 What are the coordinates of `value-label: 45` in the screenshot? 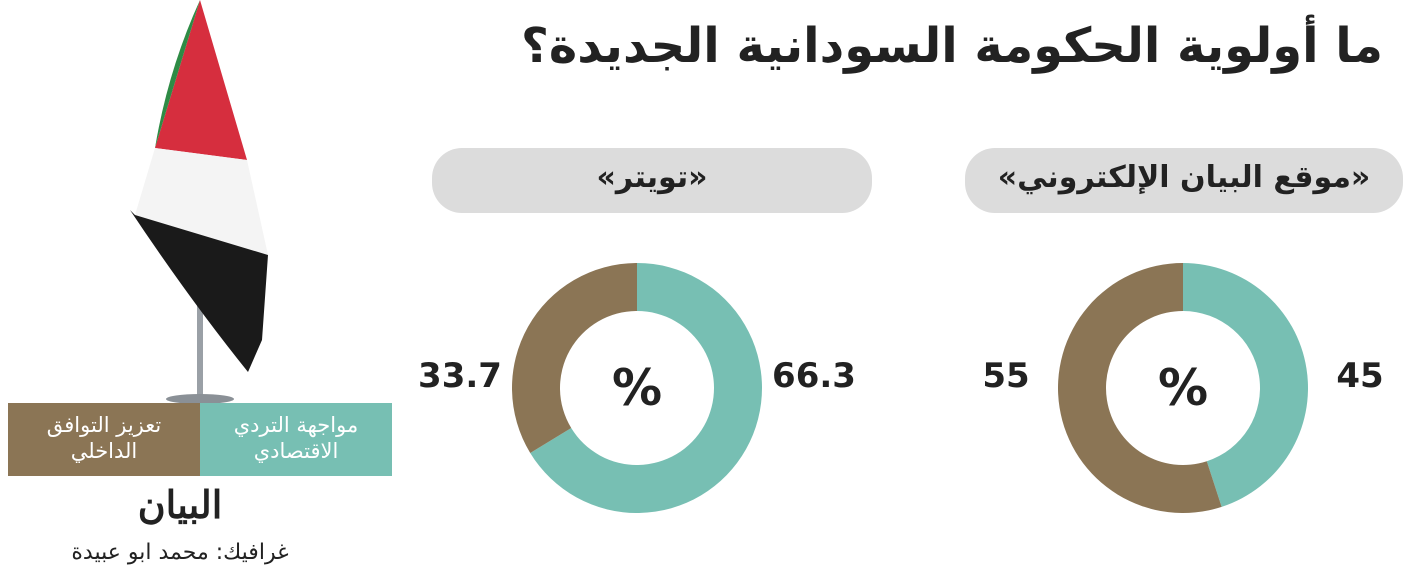 It's located at (1360, 376).